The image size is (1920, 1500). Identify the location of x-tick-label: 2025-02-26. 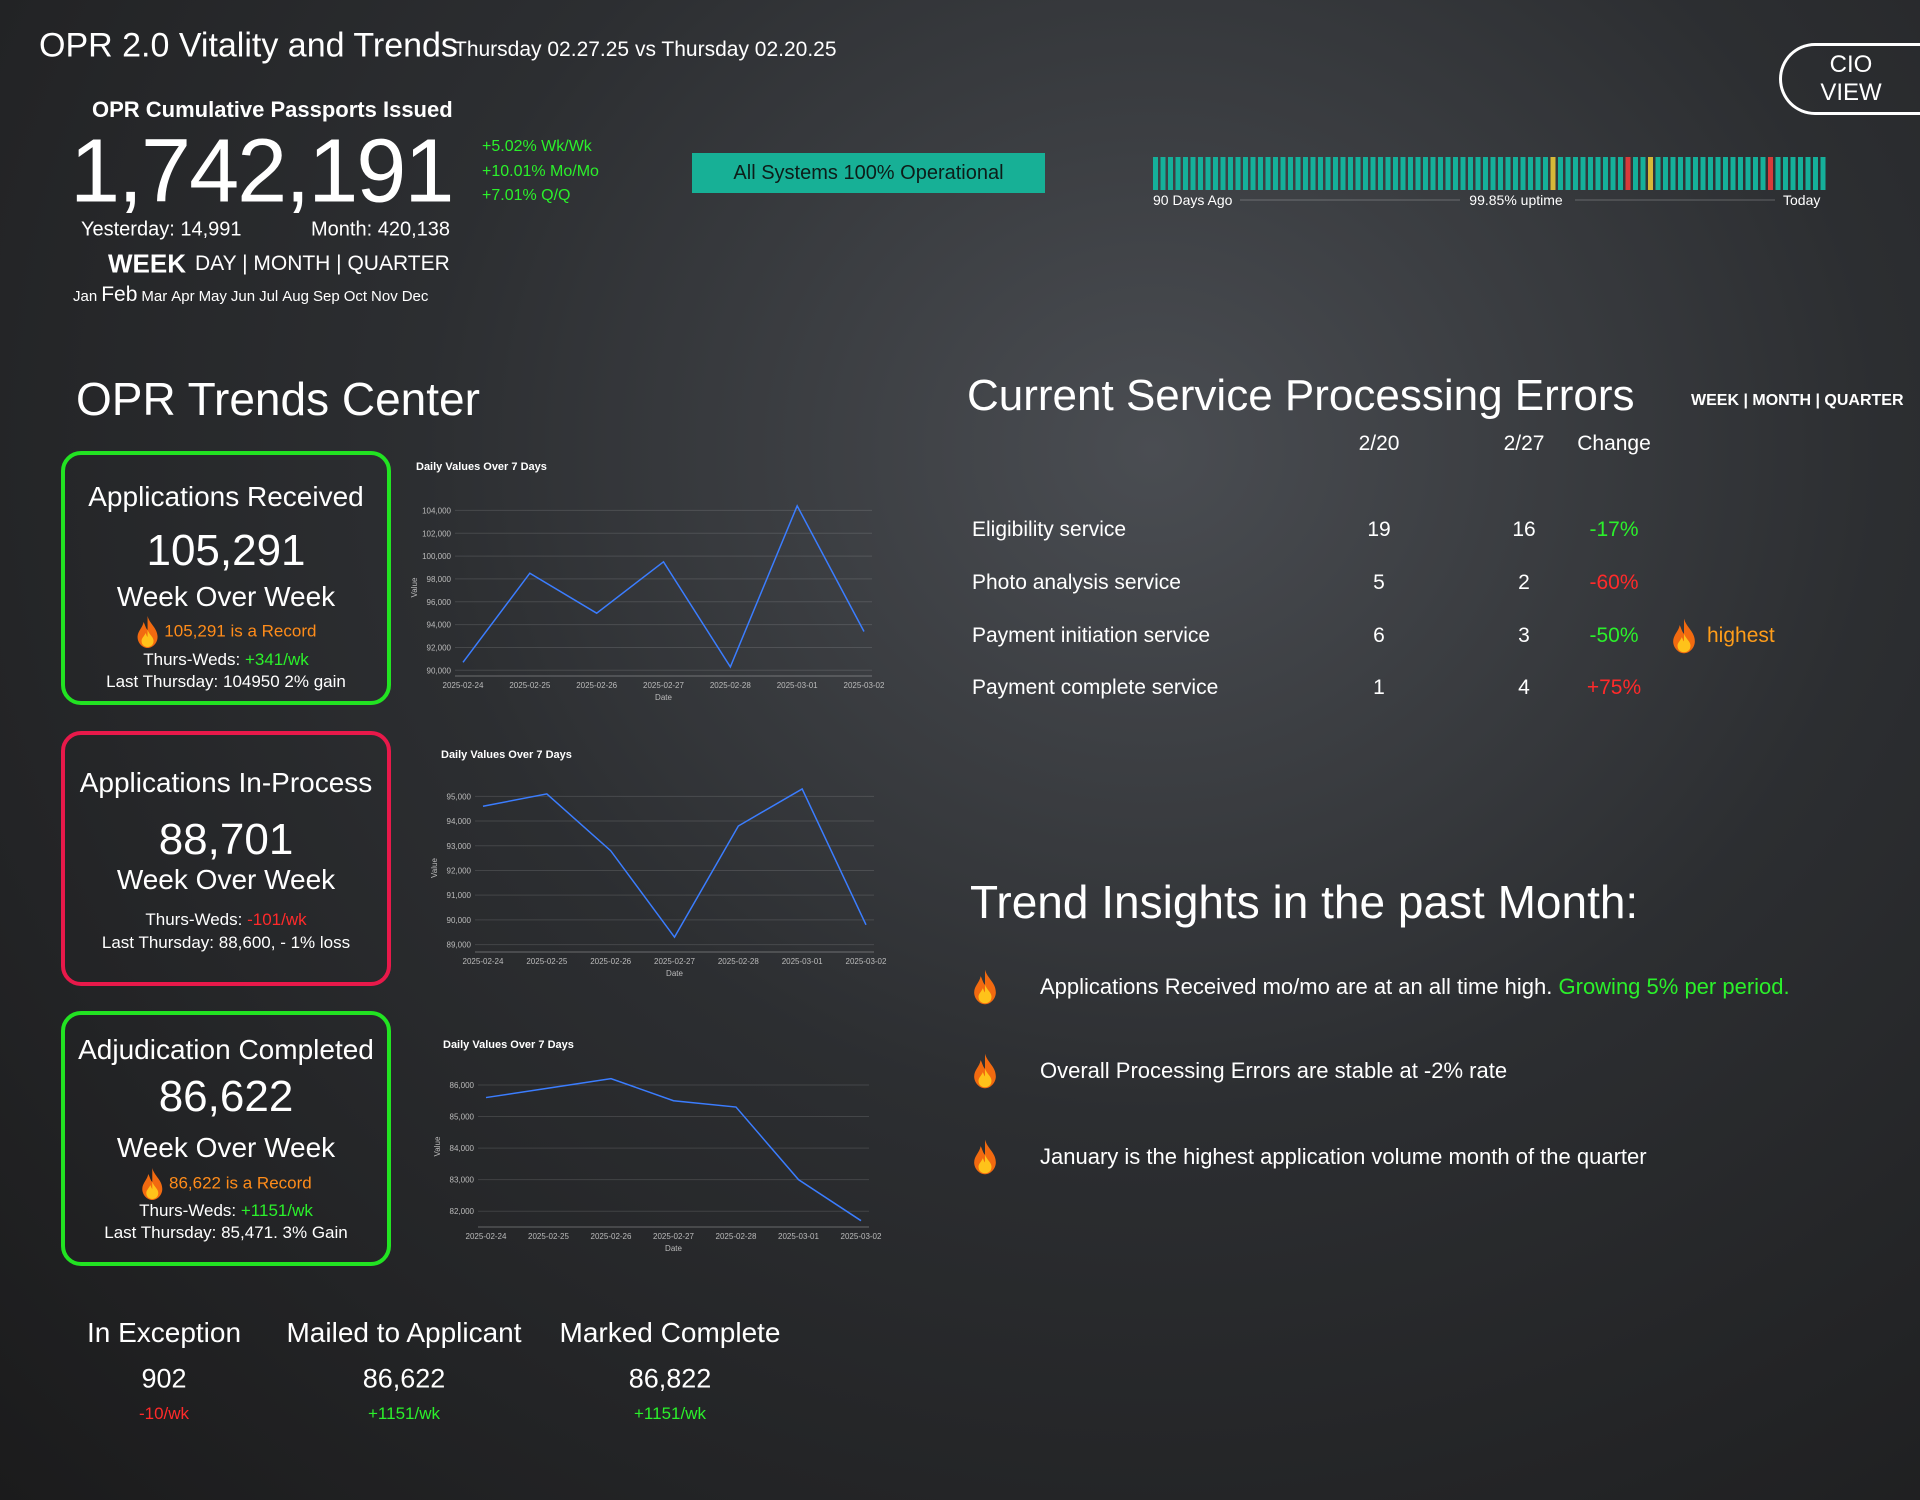
(596, 685).